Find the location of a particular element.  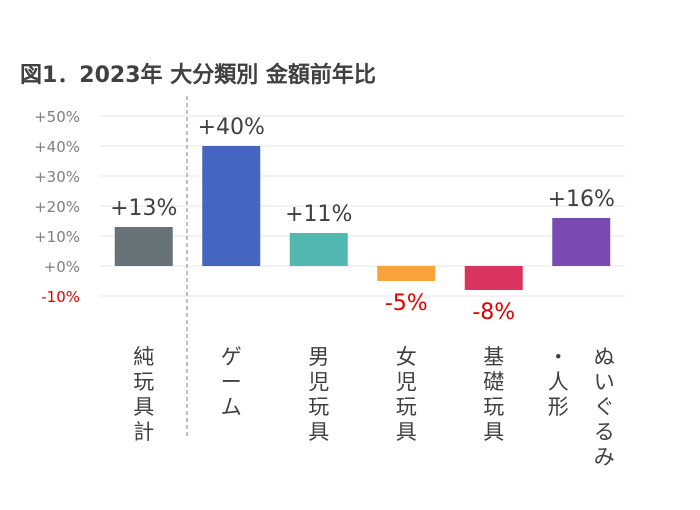

category-label: ゲーム is located at coordinates (231, 382).